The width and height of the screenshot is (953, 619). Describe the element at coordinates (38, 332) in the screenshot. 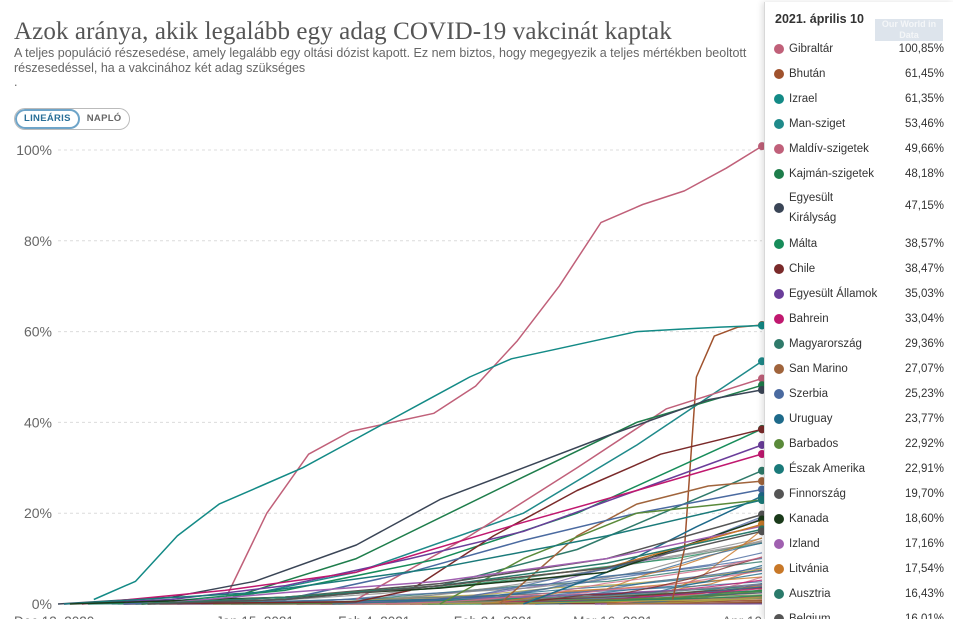

I see `y-tick-label: 60%` at that location.